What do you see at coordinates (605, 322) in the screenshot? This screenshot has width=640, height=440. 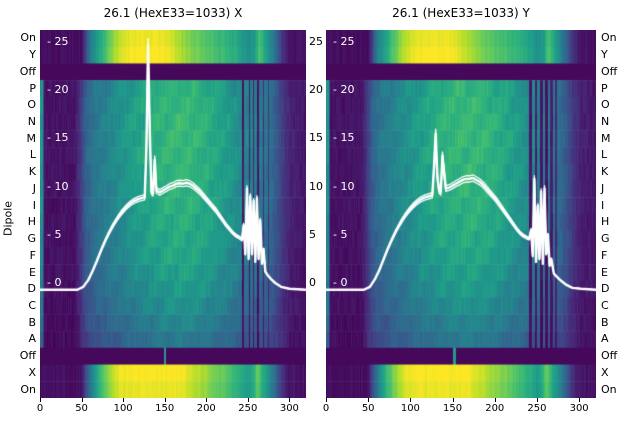 I see `row-label-right-17: B` at bounding box center [605, 322].